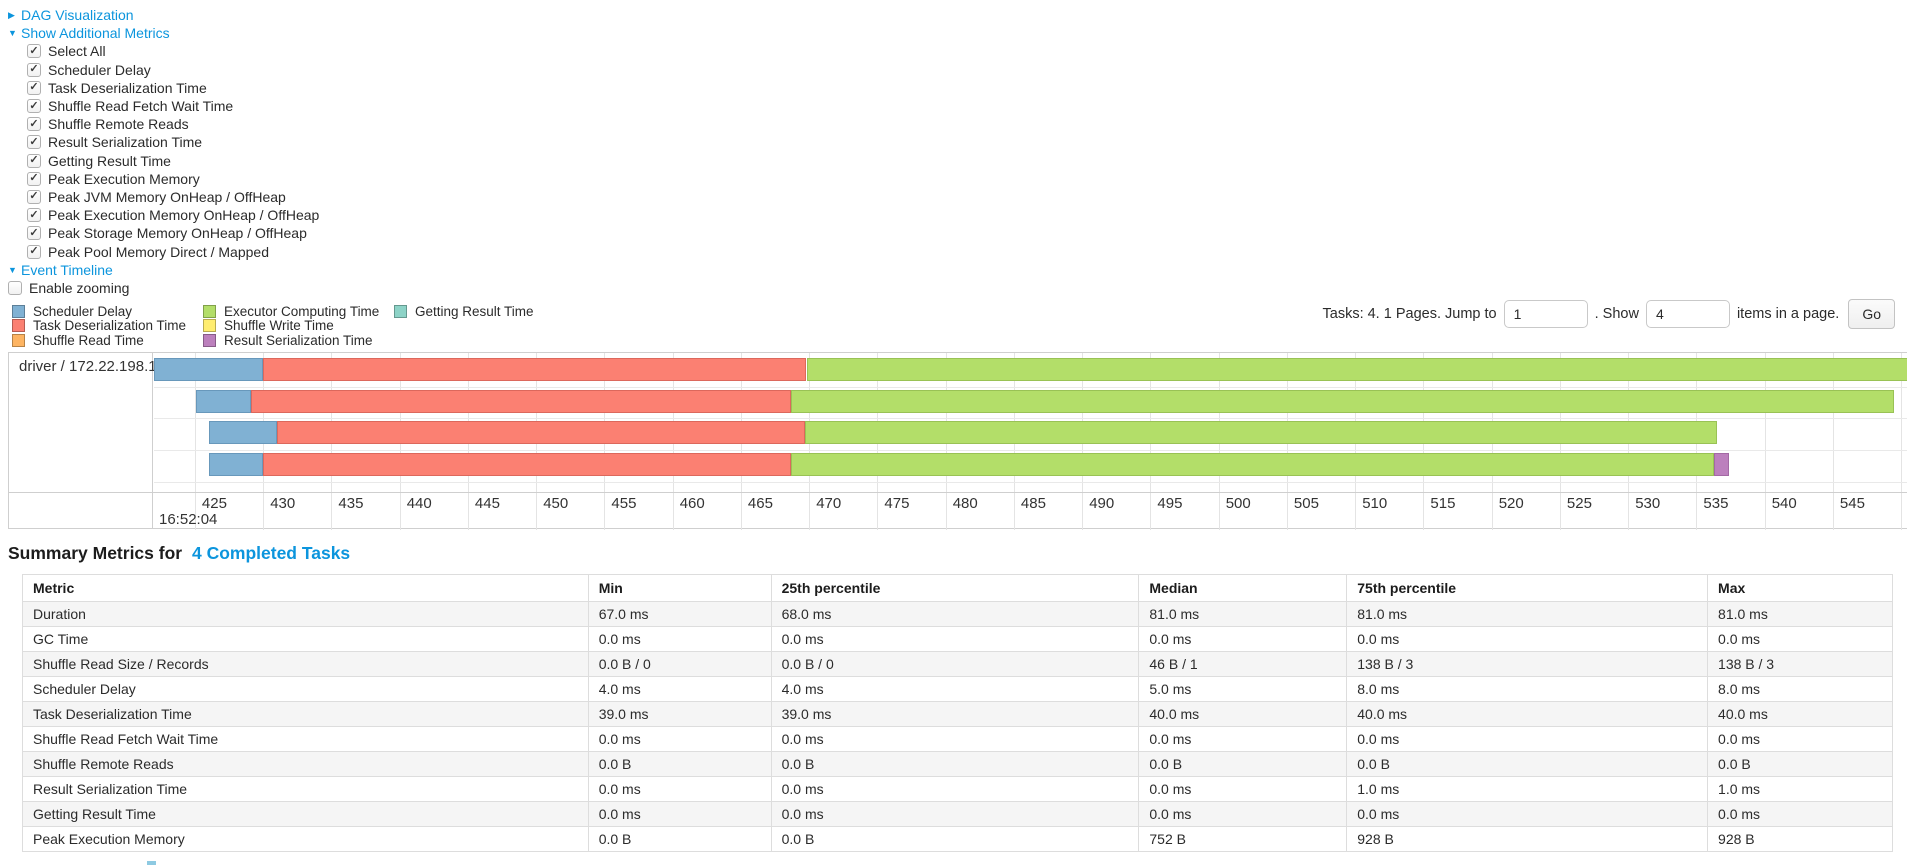 The width and height of the screenshot is (1907, 865). Describe the element at coordinates (1871, 314) in the screenshot. I see `go-button: Go` at that location.